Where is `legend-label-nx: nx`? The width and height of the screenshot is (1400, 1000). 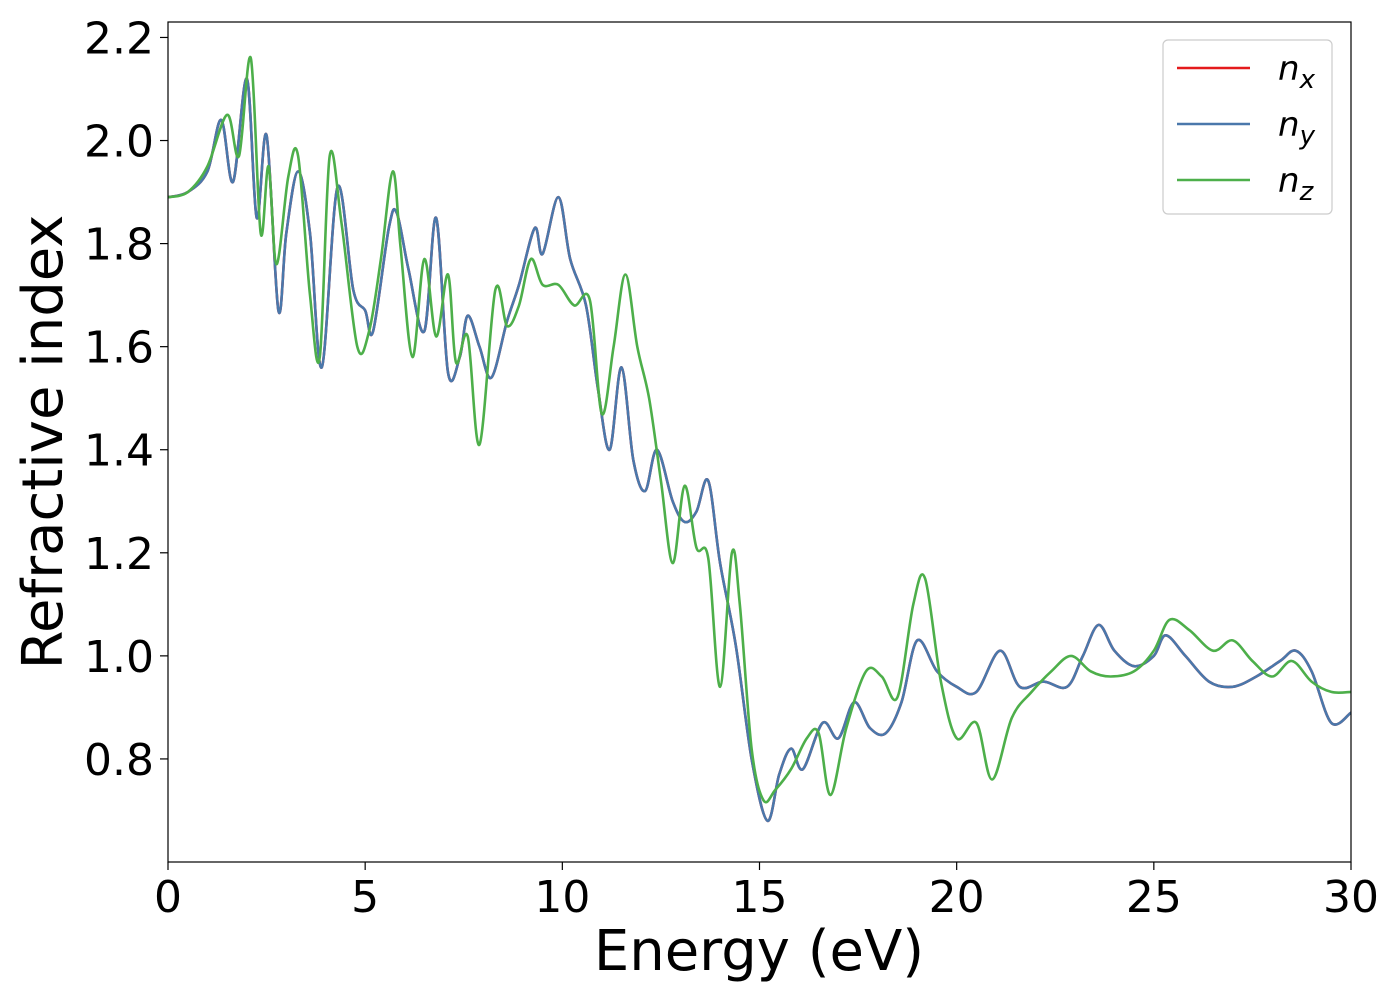
legend-label-nx: nx is located at coordinates (1297, 72).